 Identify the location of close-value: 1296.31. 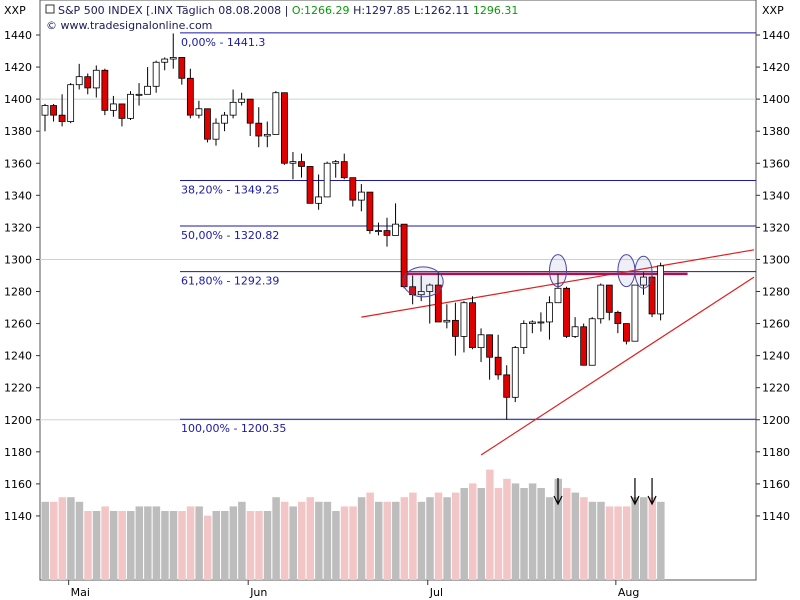
(496, 10).